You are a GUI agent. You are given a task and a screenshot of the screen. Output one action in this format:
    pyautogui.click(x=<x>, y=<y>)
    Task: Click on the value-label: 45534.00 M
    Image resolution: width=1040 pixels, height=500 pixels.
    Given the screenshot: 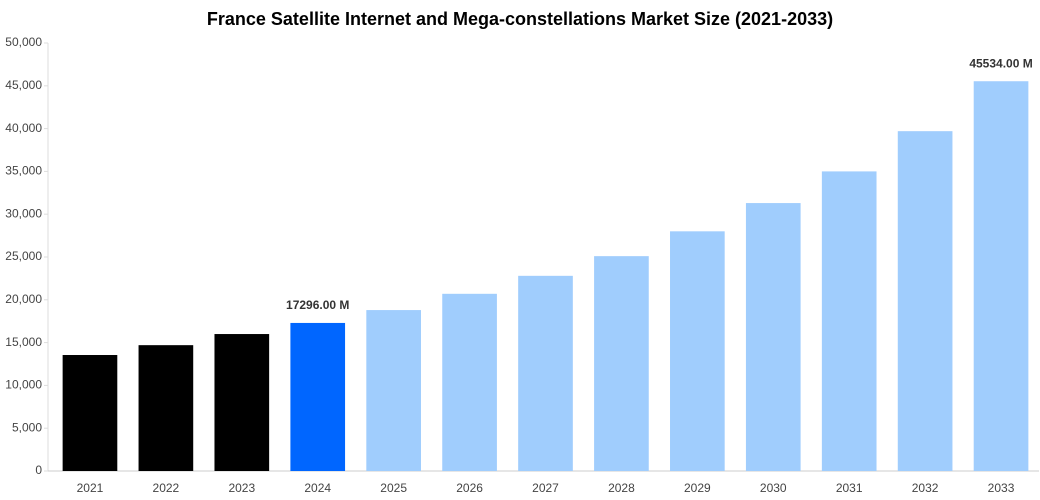 What is the action you would take?
    pyautogui.click(x=1000, y=63)
    